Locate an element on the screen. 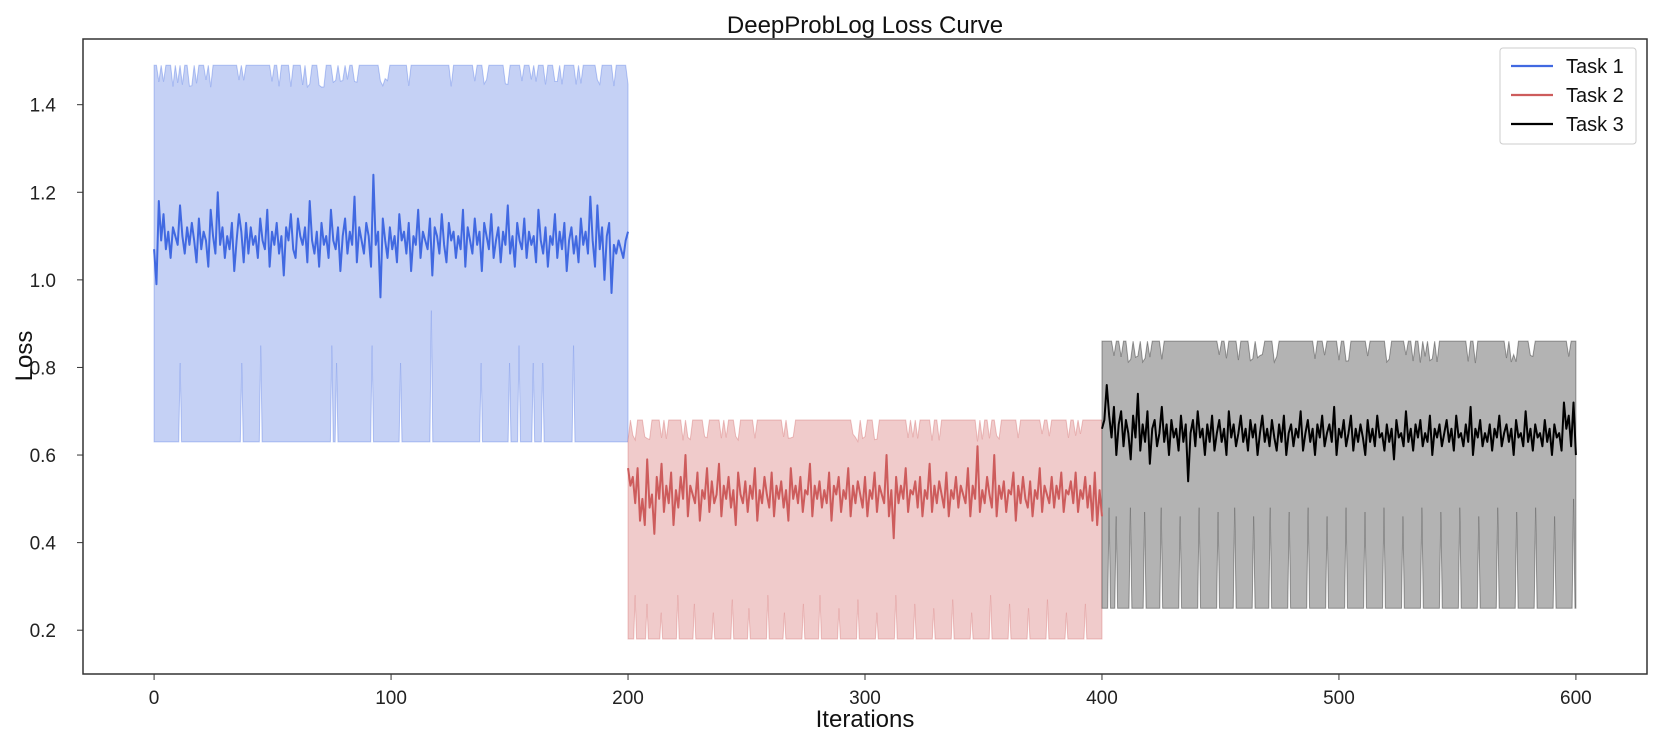  x-tick-label: 300 is located at coordinates (865, 698).